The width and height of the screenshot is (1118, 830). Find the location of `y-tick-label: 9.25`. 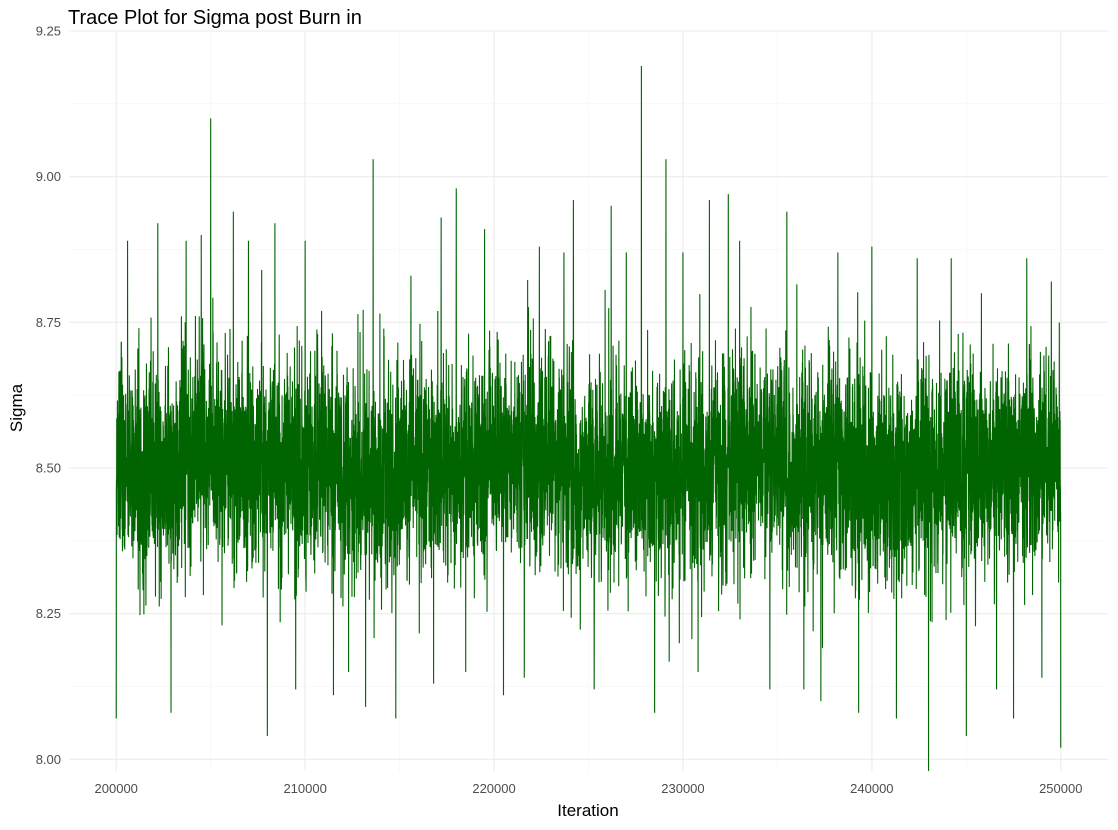

y-tick-label: 9.25 is located at coordinates (48, 31).